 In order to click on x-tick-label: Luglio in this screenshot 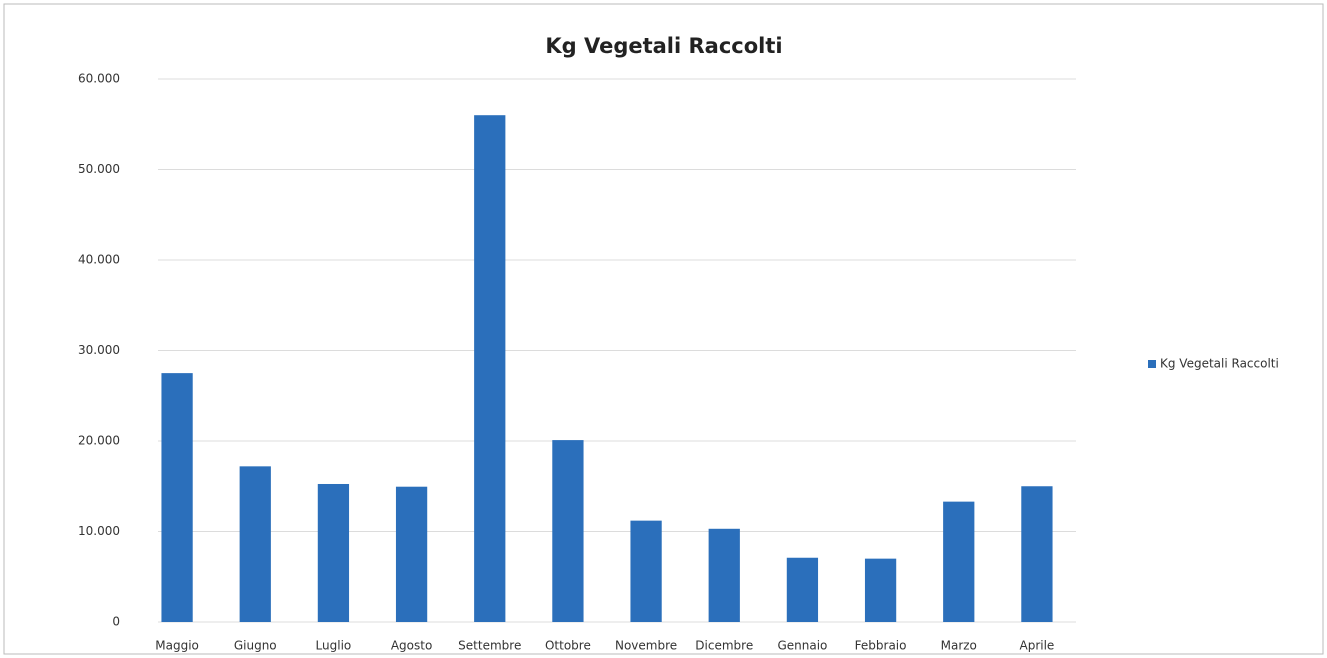, I will do `click(334, 646)`.